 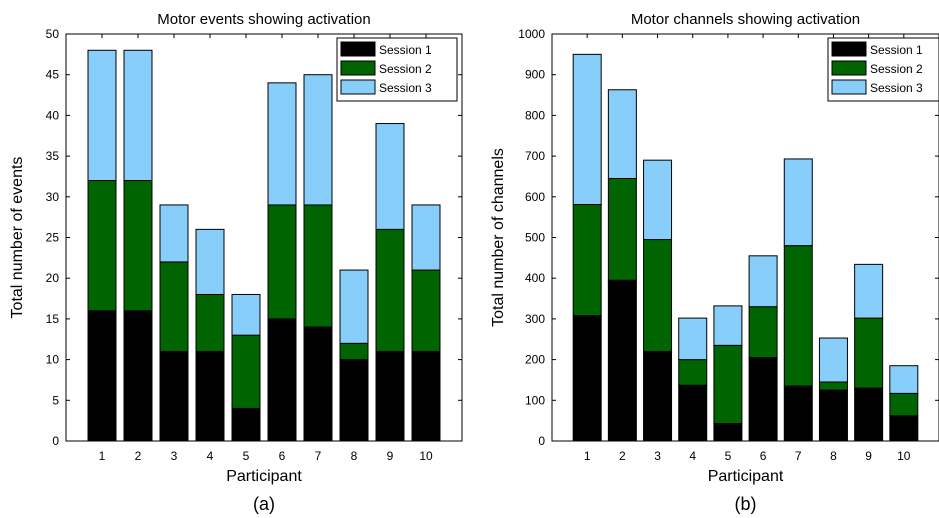 What do you see at coordinates (53, 238) in the screenshot?
I see `y-tick-label: 25` at bounding box center [53, 238].